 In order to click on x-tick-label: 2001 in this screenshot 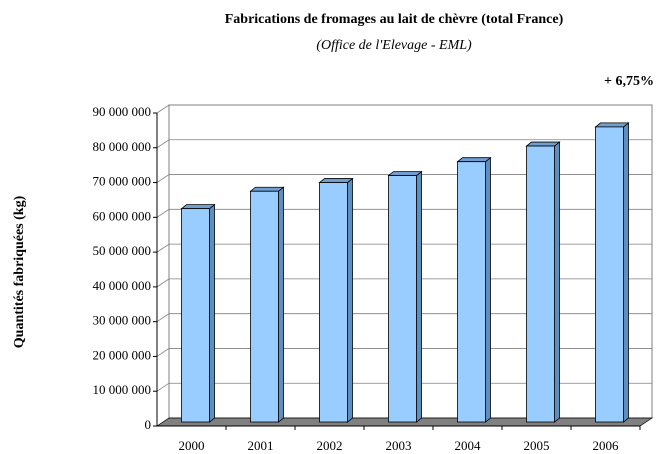, I will do `click(261, 445)`.